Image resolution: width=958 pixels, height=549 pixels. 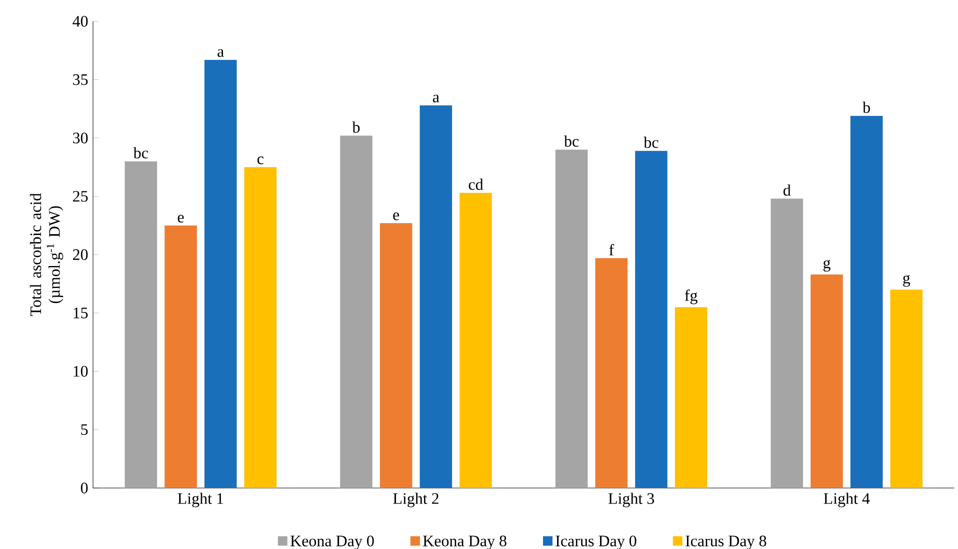 I want to click on annotation: d, so click(x=787, y=190).